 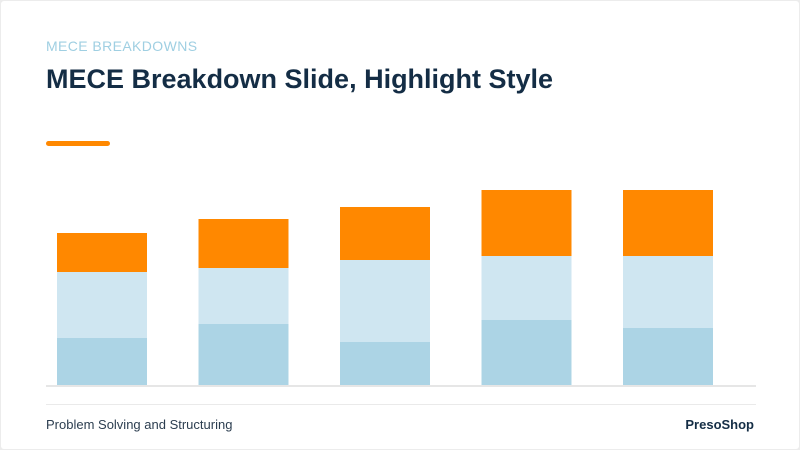 What do you see at coordinates (139, 424) in the screenshot?
I see `footer-subject: Problem Solving and Structuring` at bounding box center [139, 424].